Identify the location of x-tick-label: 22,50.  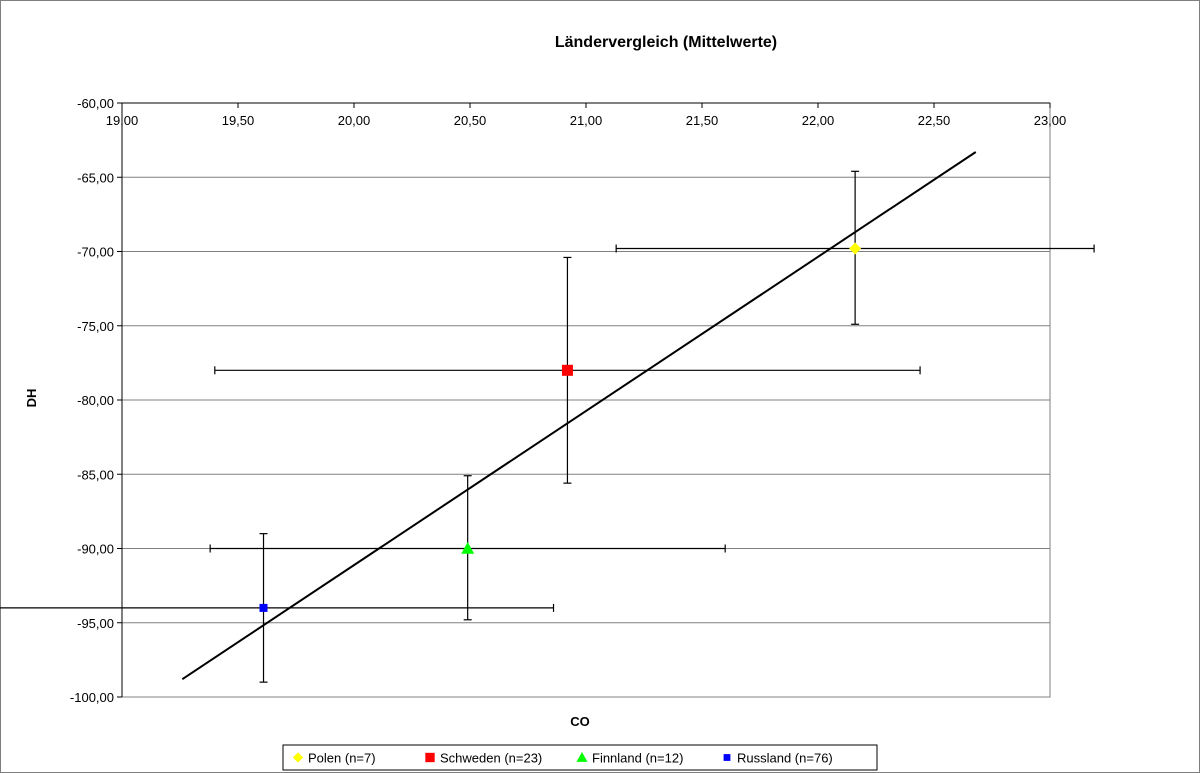
(934, 120).